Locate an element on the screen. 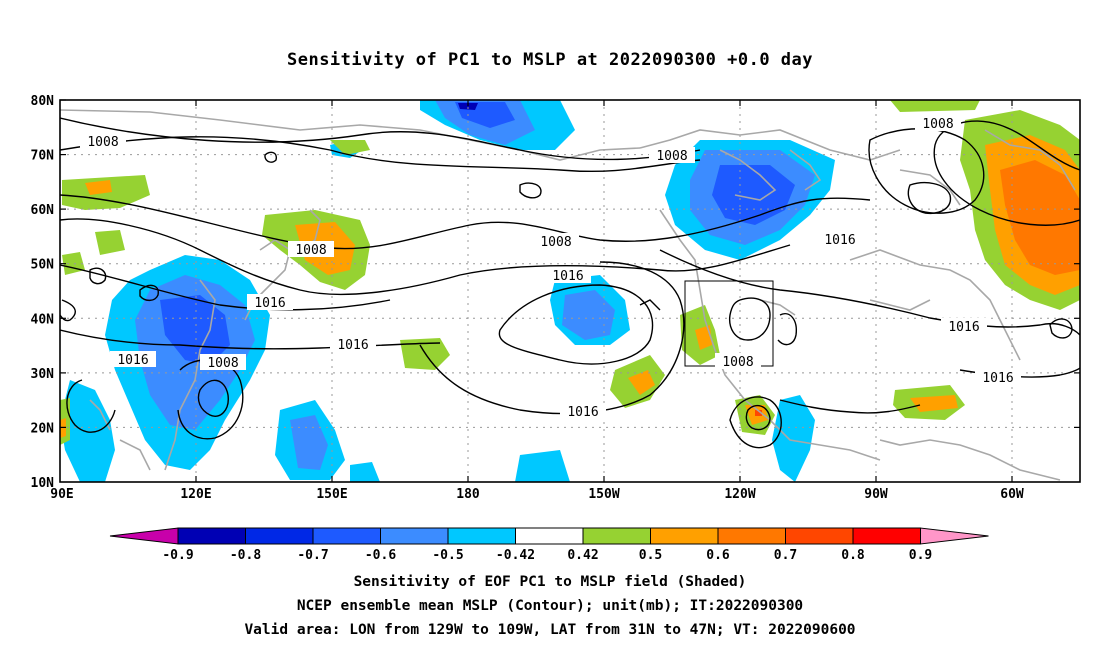 Image resolution: width=1100 pixels, height=650 pixels. colorbar-label: 0.42 is located at coordinates (582, 555).